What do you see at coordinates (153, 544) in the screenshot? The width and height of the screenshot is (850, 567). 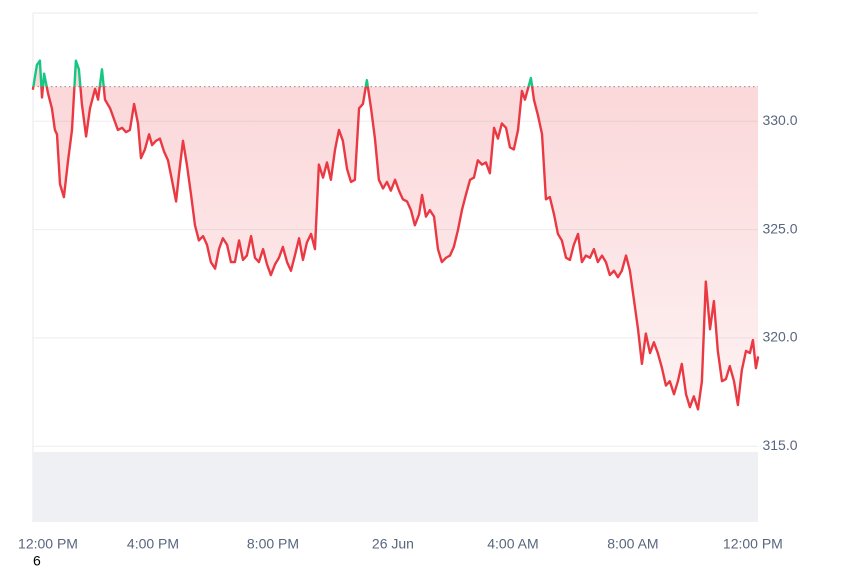 I see `x-tick-label: 4:00 PM` at bounding box center [153, 544].